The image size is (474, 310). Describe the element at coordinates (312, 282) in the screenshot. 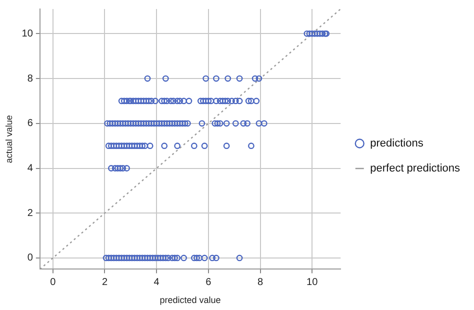

I see `x-tick-label: 10` at that location.